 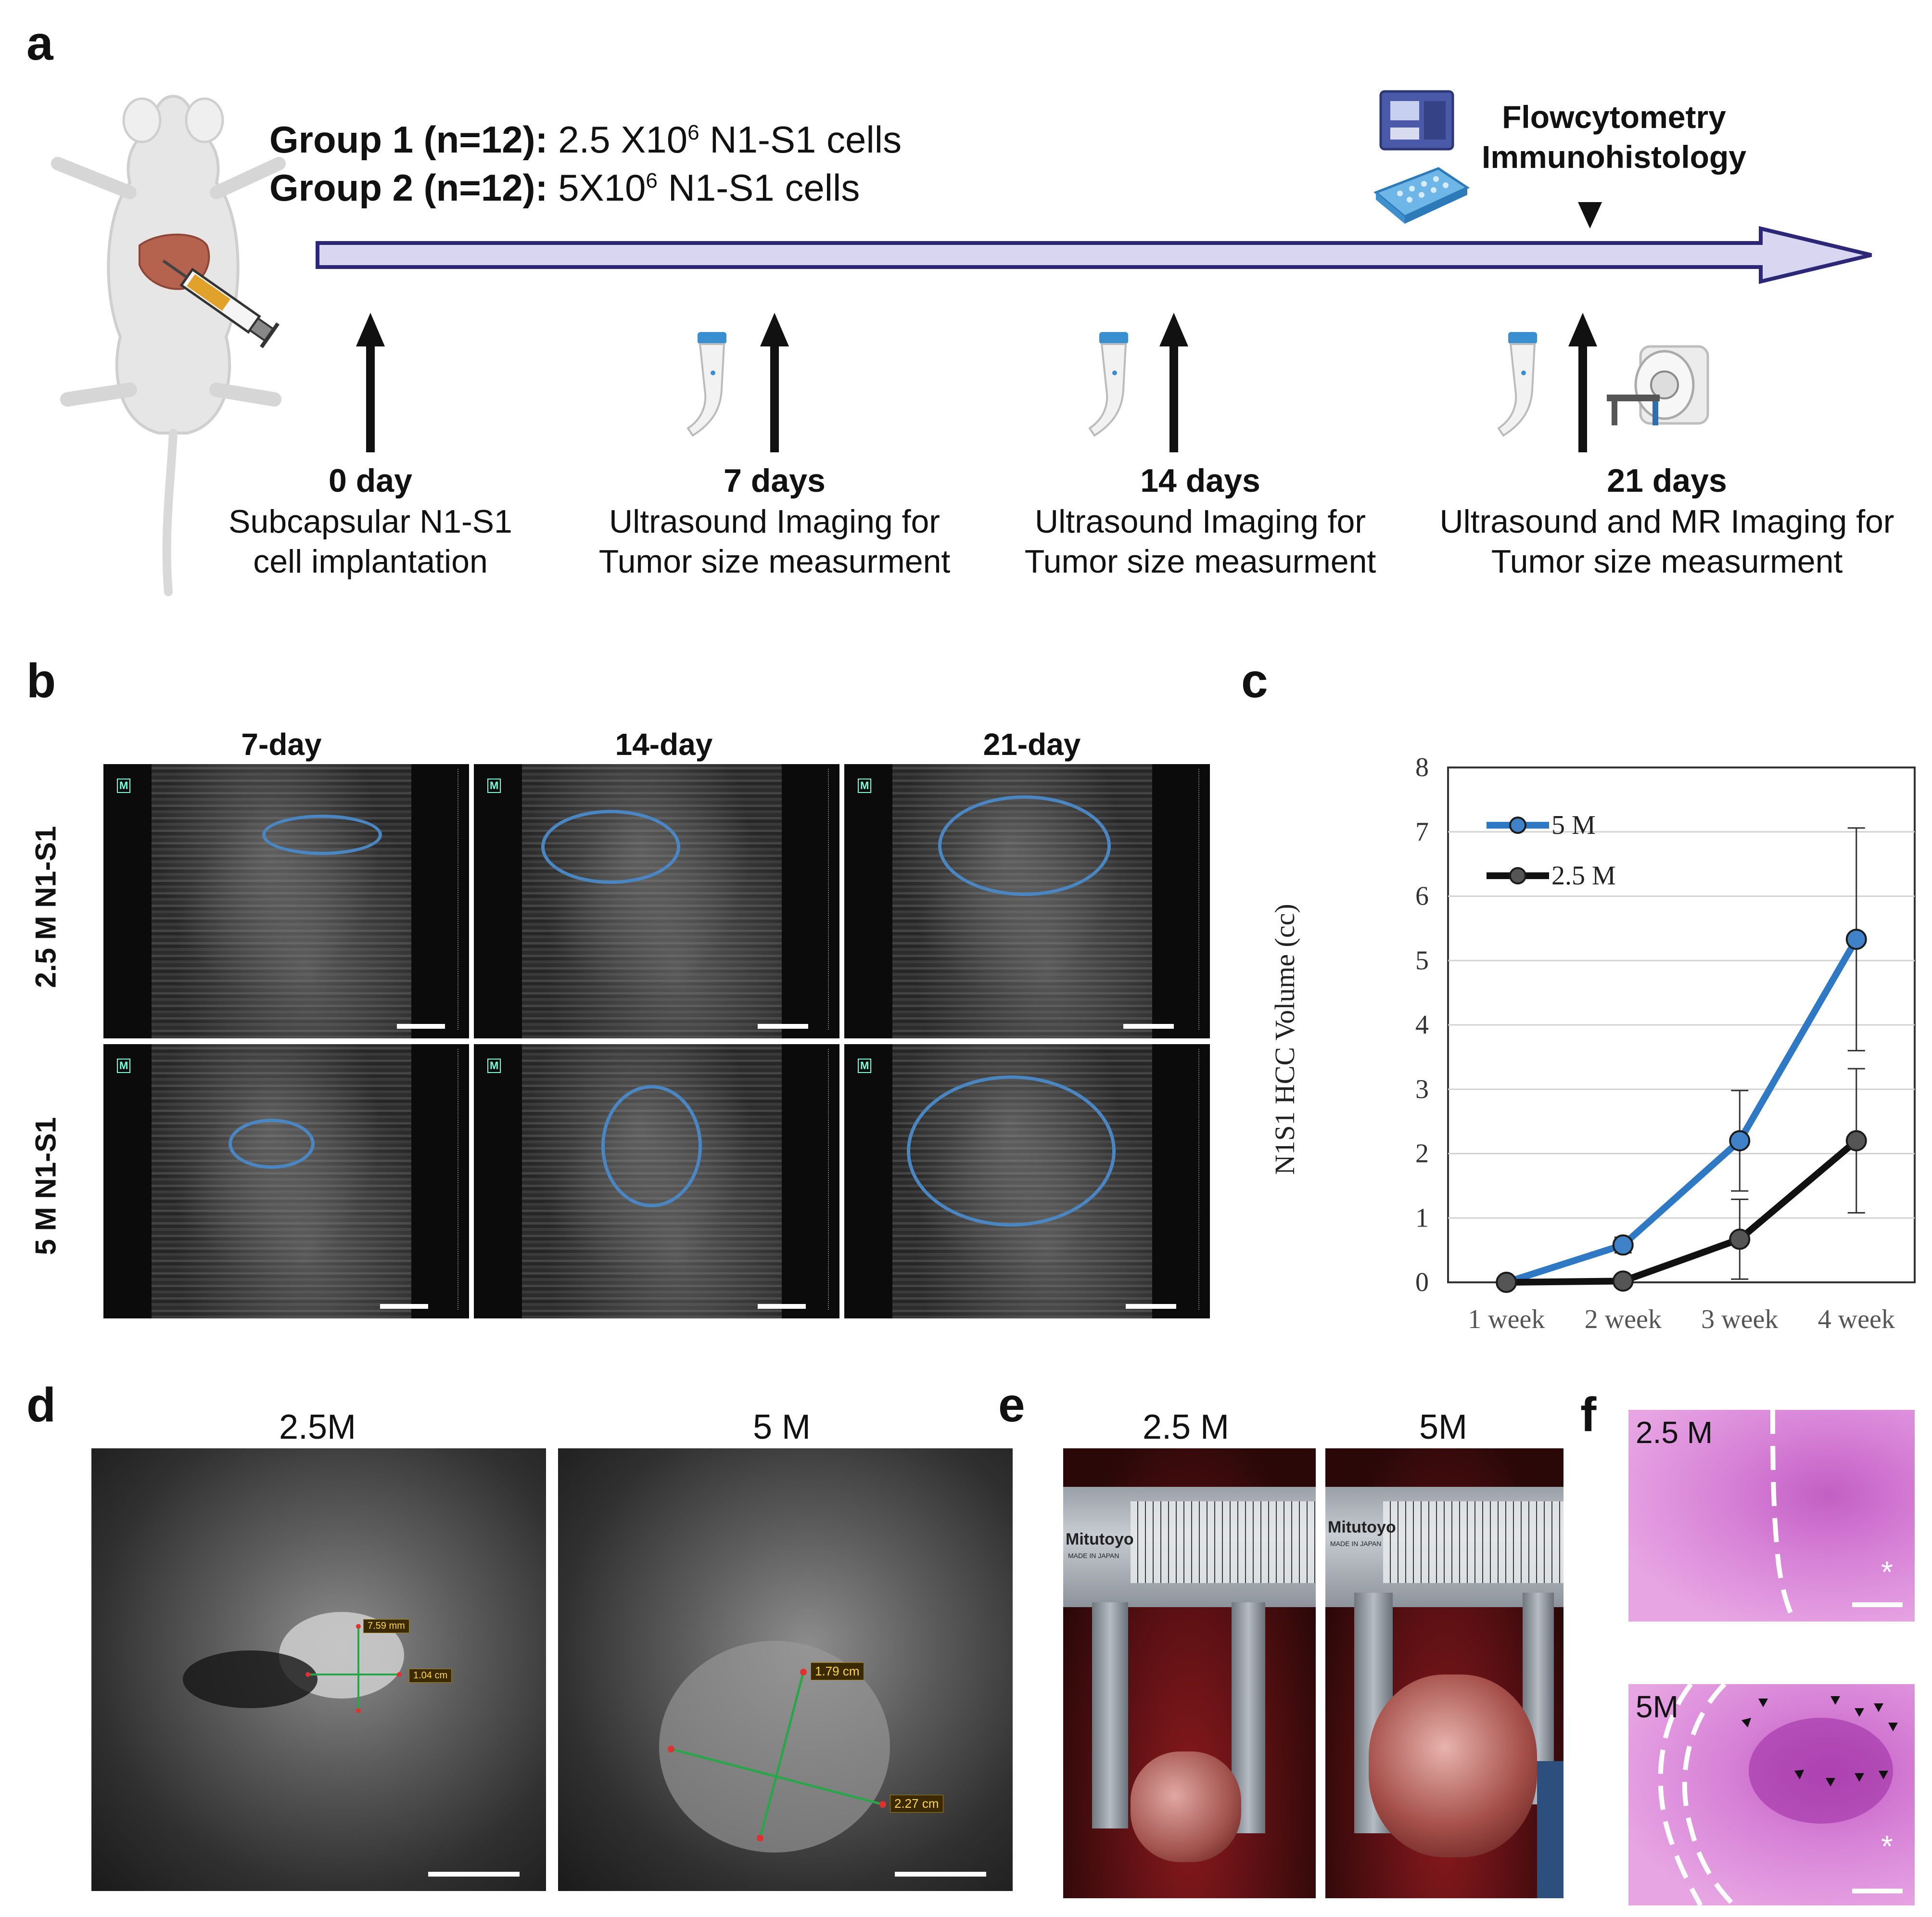 What do you see at coordinates (1422, 767) in the screenshot?
I see `y-tick-label: 8` at bounding box center [1422, 767].